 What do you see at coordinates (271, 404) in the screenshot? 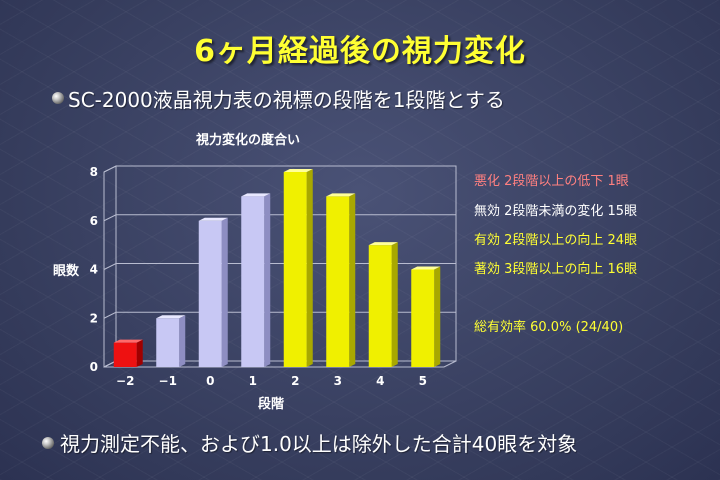
I see `x-axis-label: 段階` at bounding box center [271, 404].